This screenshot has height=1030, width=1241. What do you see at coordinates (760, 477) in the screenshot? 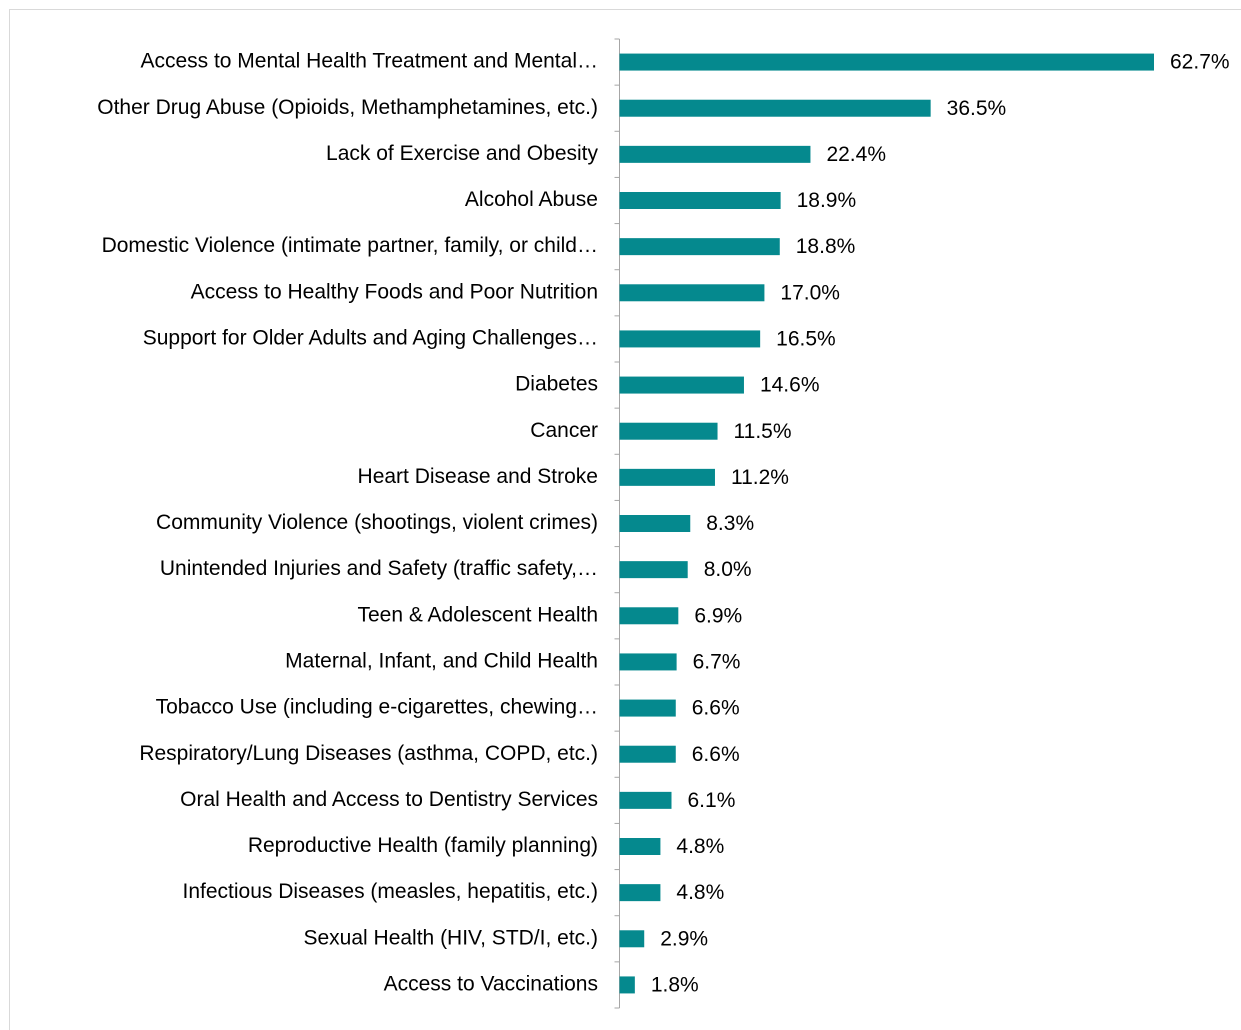
I see `data-label: 11.2%` at bounding box center [760, 477].